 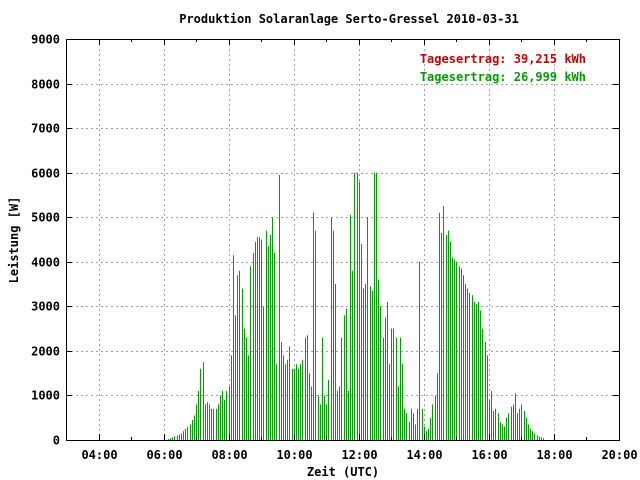 I want to click on y-tick-label: 3000, so click(x=45, y=307).